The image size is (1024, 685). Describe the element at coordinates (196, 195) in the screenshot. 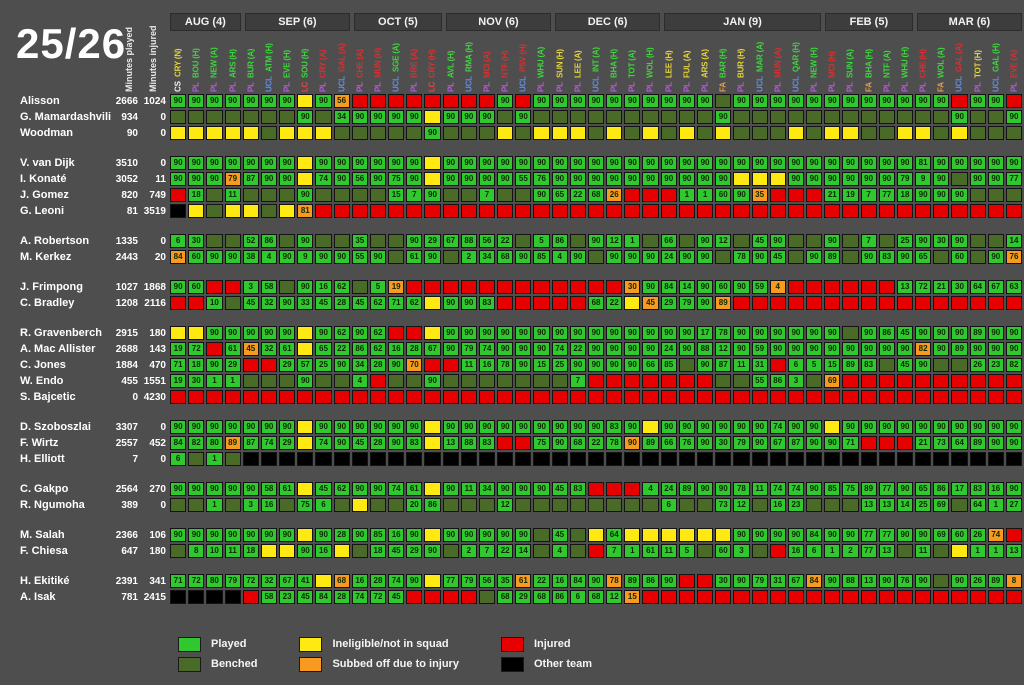

I see `cell-played: 18` at that location.